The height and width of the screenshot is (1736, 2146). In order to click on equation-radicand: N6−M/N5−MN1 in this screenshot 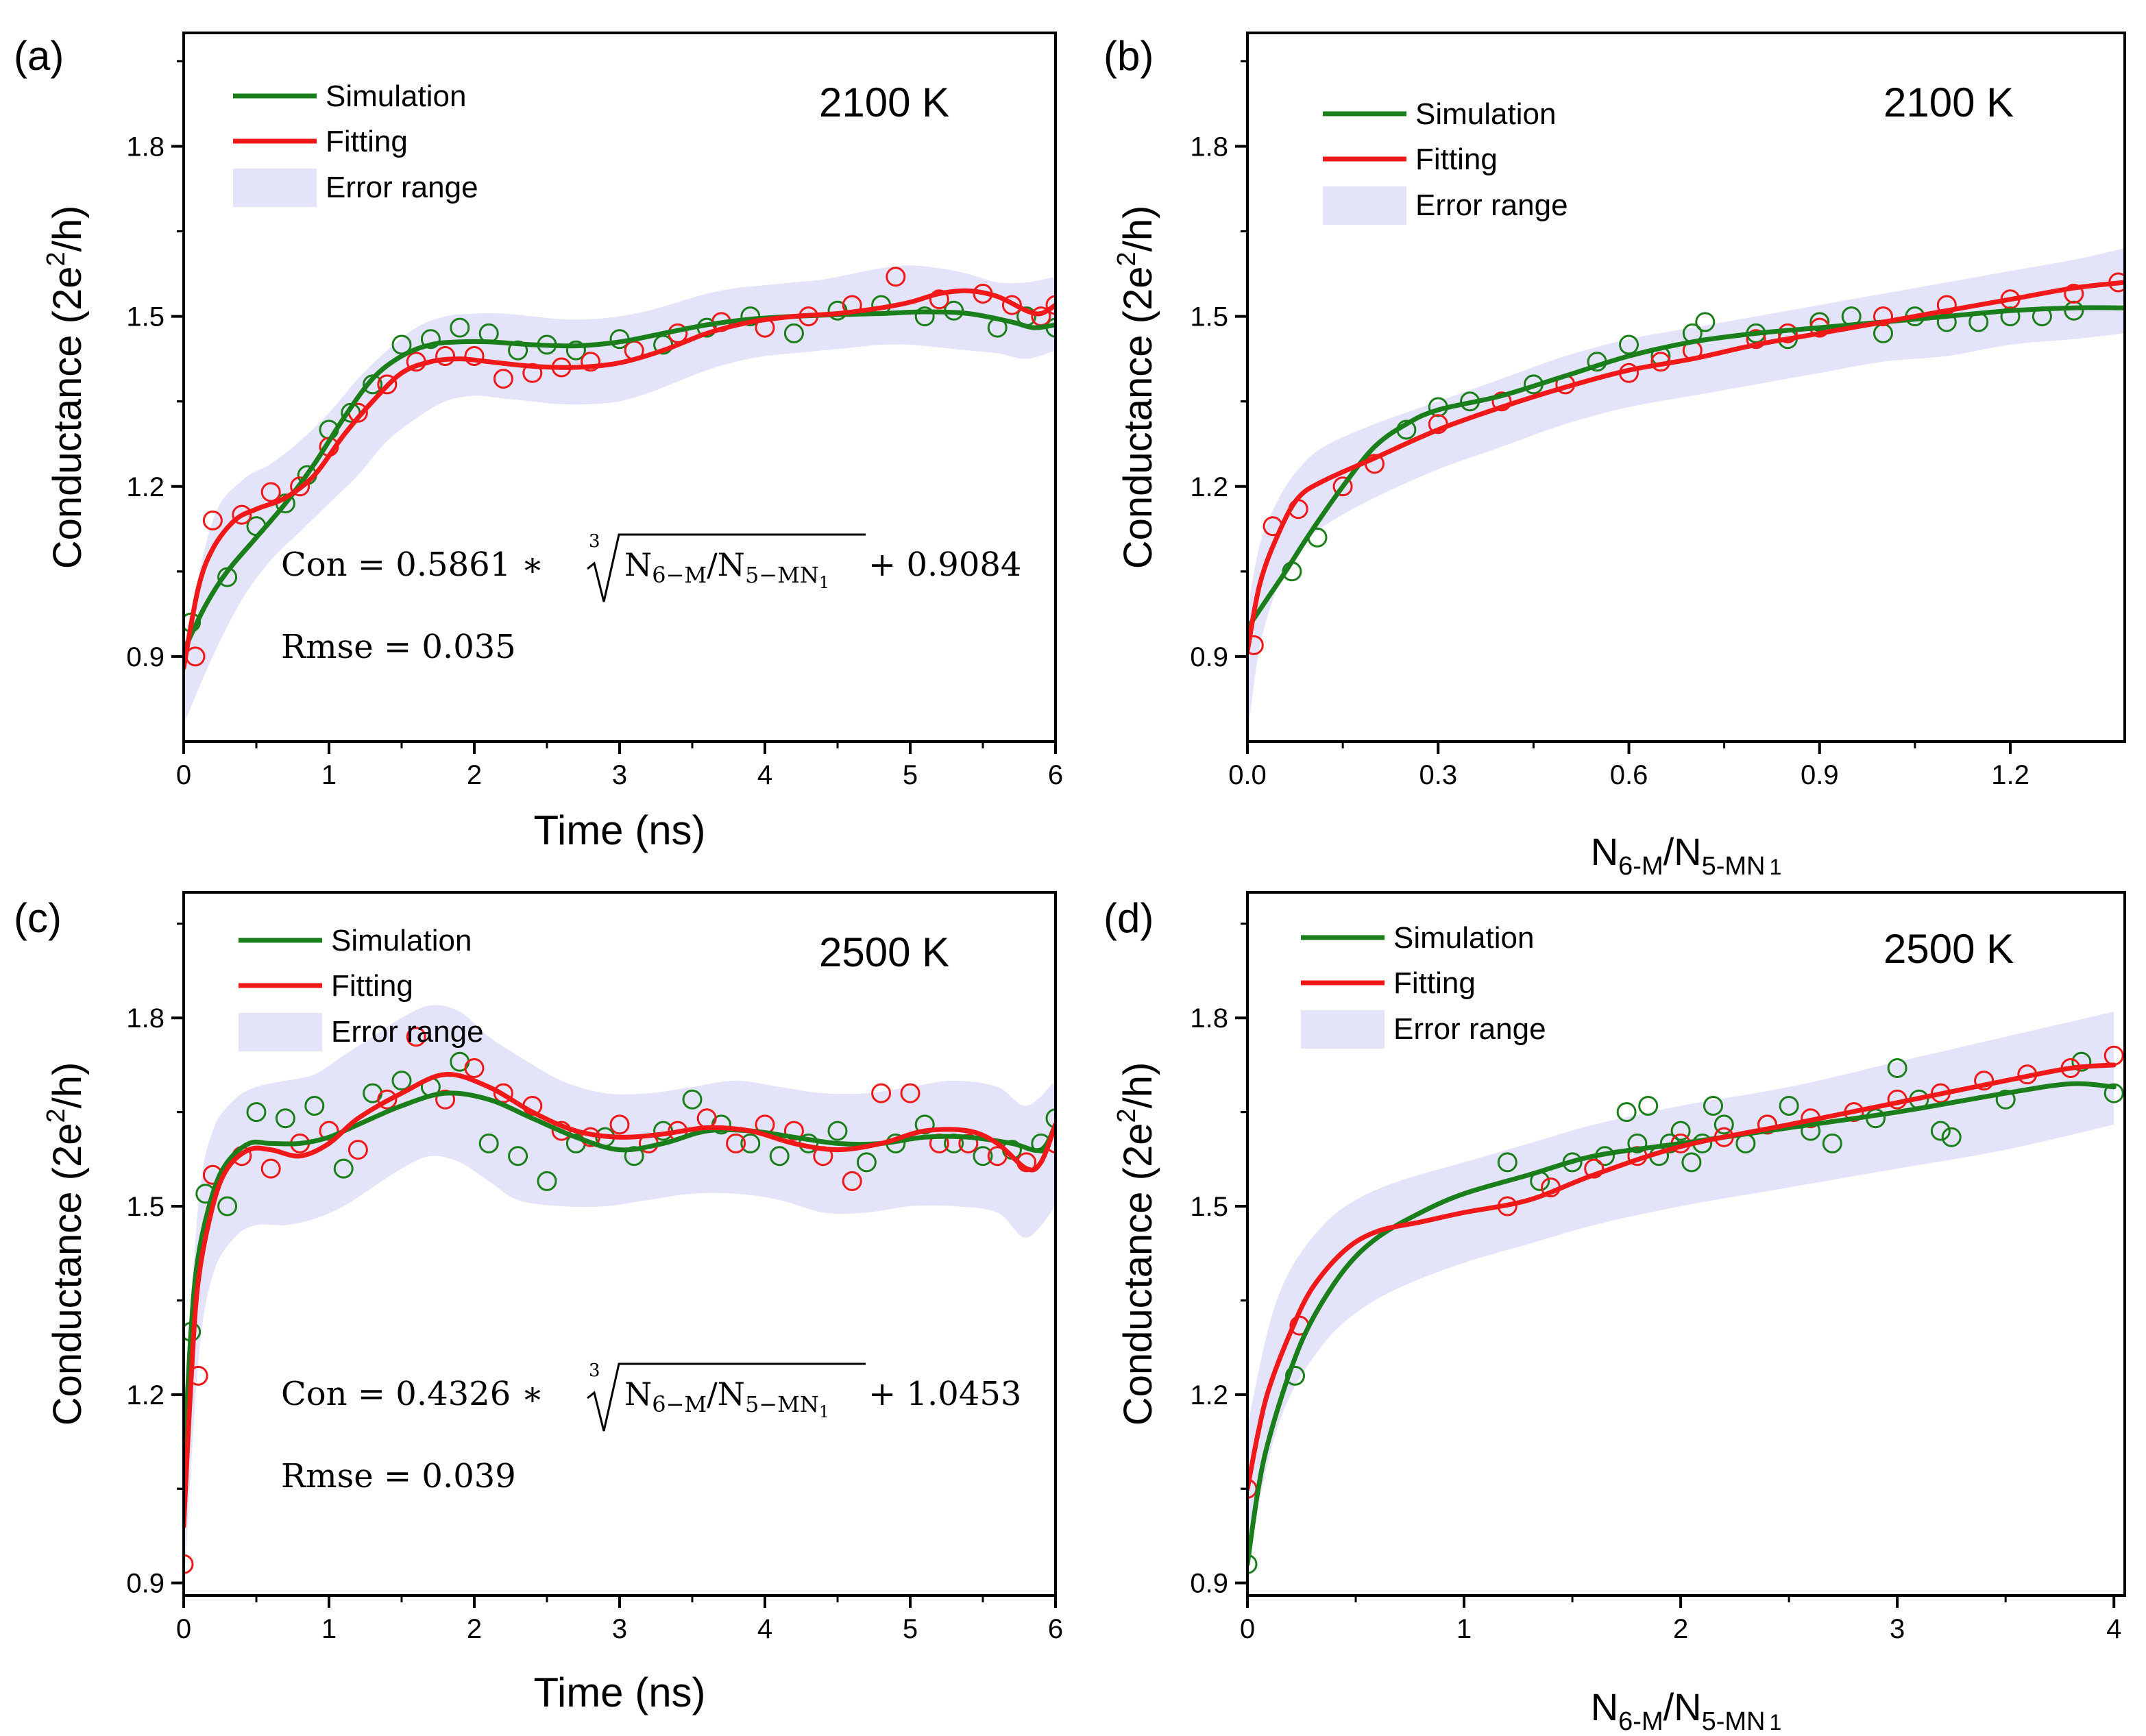, I will do `click(727, 1399)`.